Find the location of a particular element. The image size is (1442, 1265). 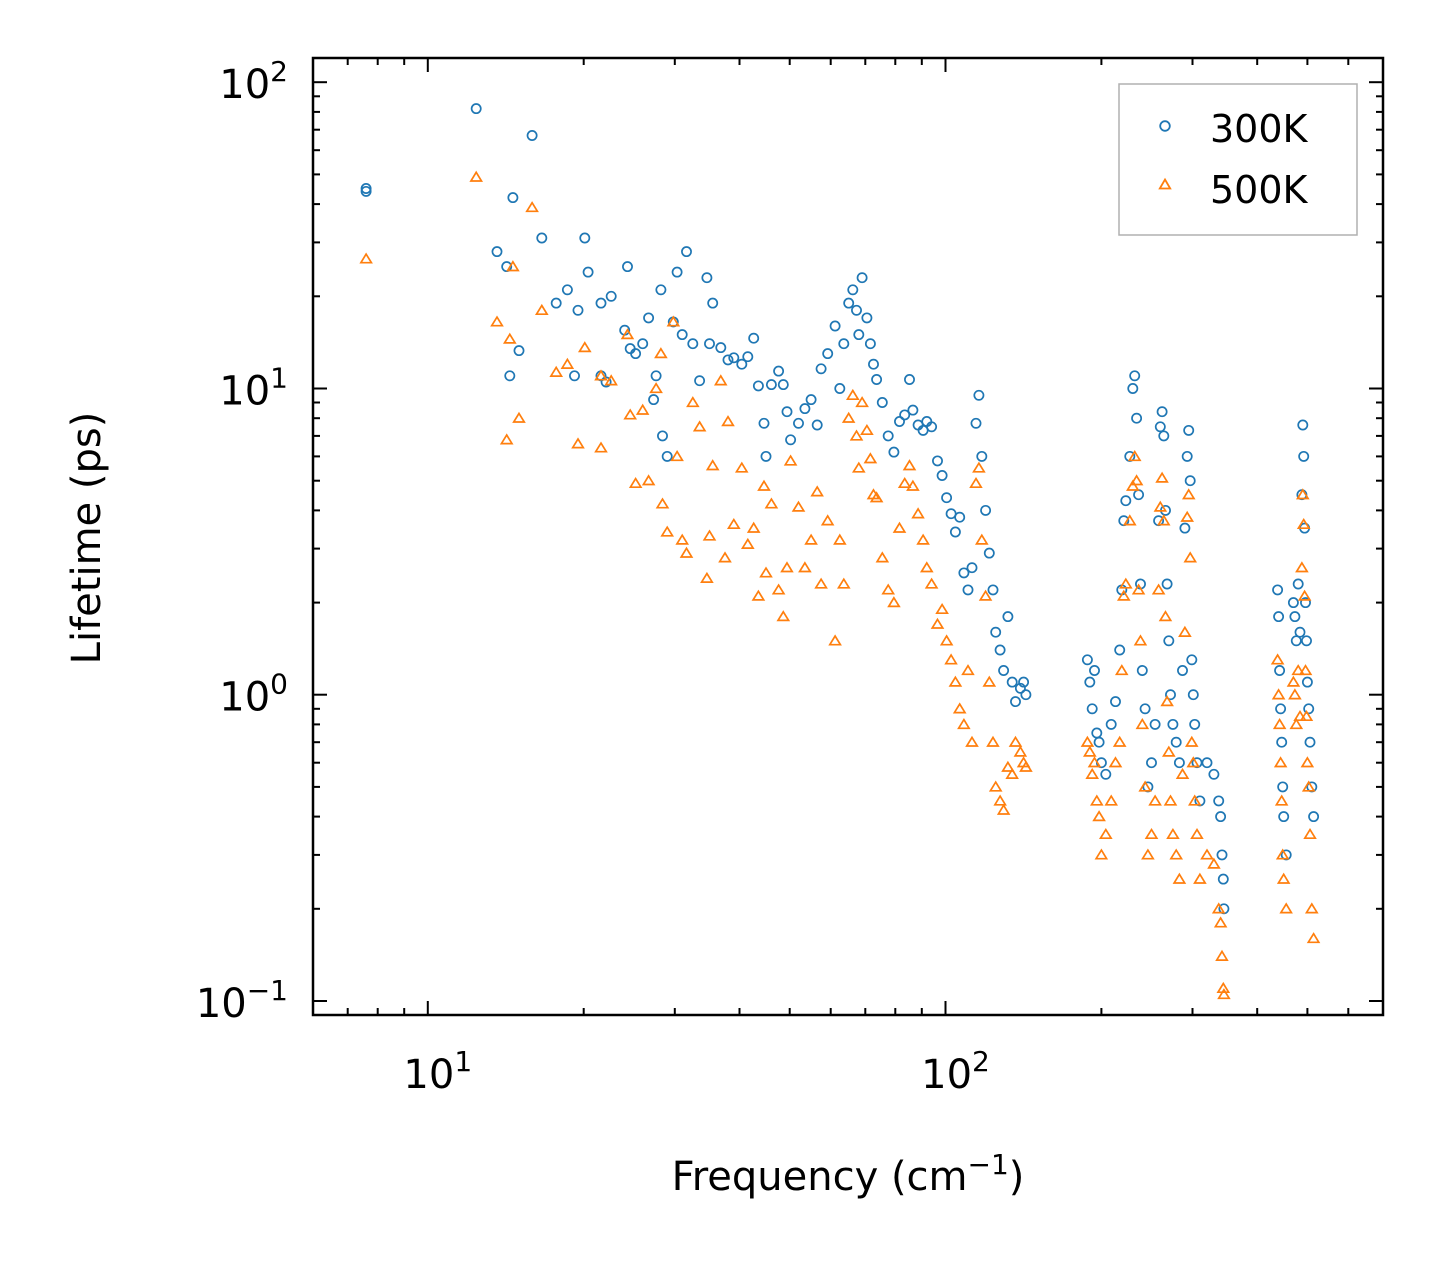

legend: 300K 500K is located at coordinates (1238, 159).